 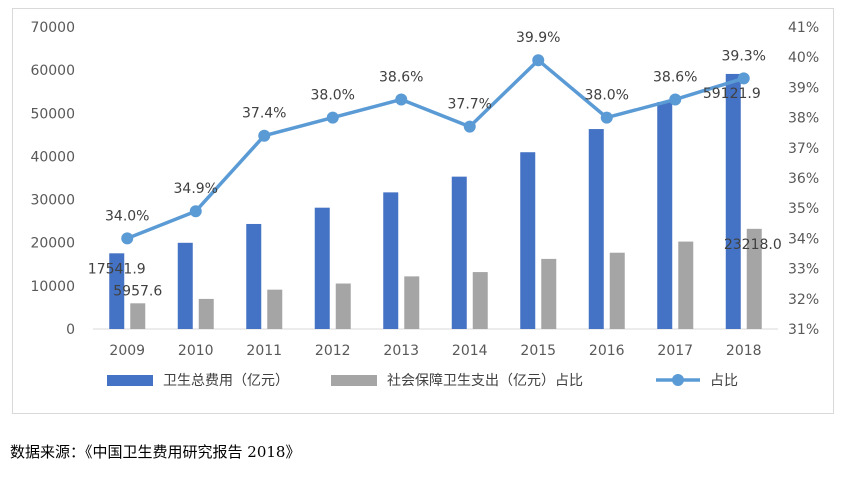 I want to click on y-right-tick-label: 38%, so click(x=803, y=119).